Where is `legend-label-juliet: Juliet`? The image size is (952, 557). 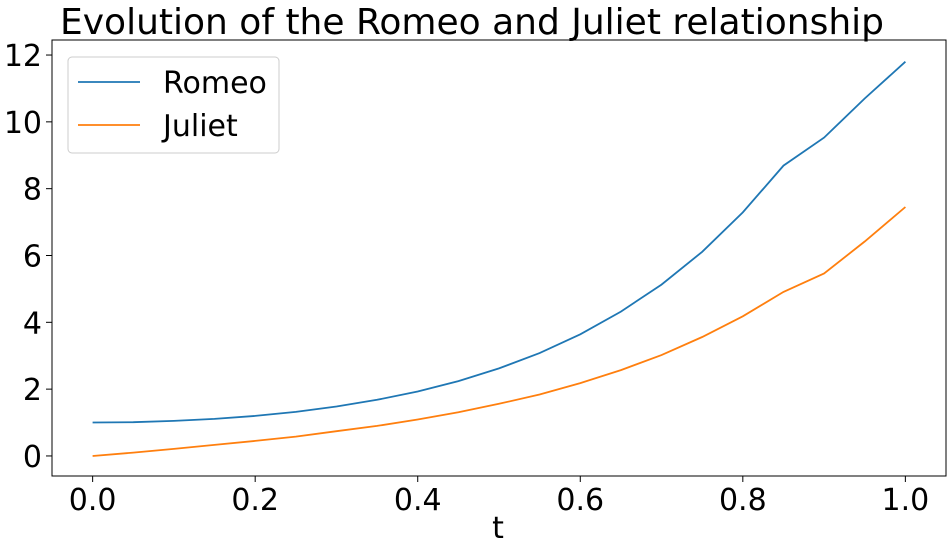 legend-label-juliet: Juliet is located at coordinates (199, 126).